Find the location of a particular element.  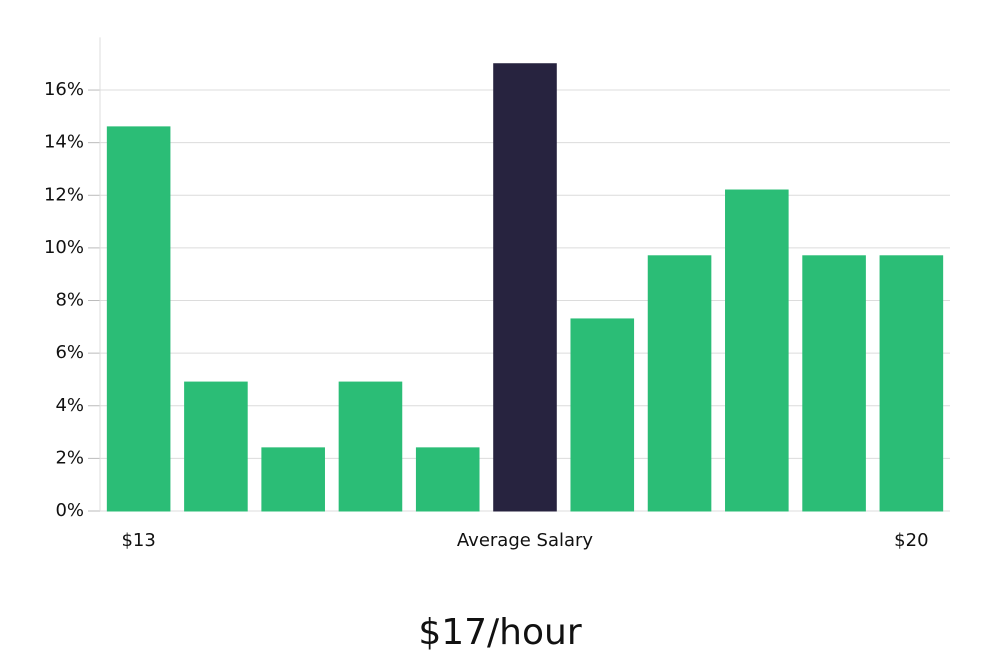

x-tick-label: $13 is located at coordinates (138, 540).